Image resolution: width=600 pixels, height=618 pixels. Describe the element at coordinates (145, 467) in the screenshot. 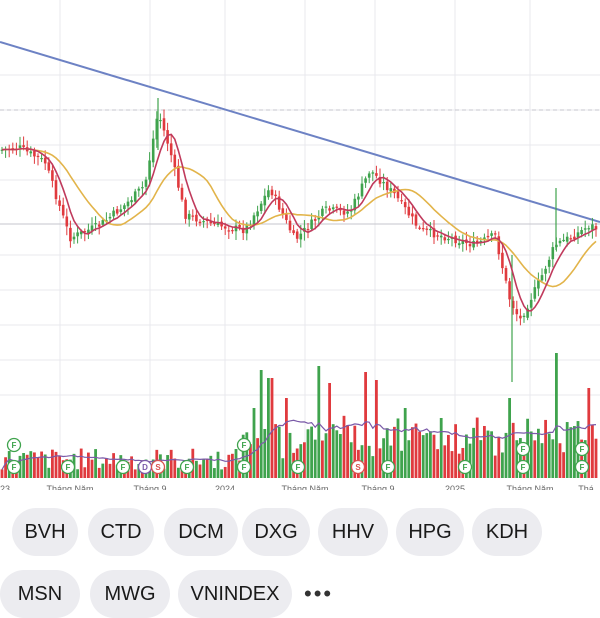

I see `event-marker: D` at that location.